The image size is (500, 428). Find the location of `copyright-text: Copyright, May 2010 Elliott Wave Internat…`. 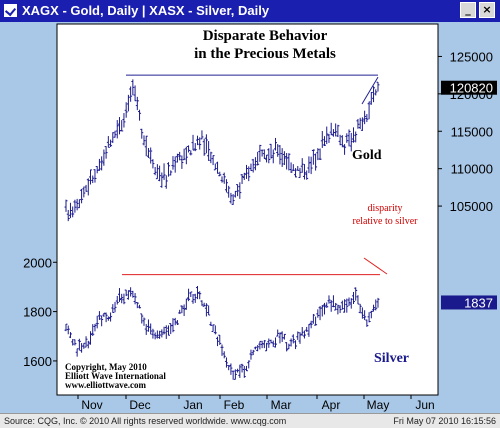

copyright-text: Copyright, May 2010 Elliott Wave Internat… is located at coordinates (115, 376).